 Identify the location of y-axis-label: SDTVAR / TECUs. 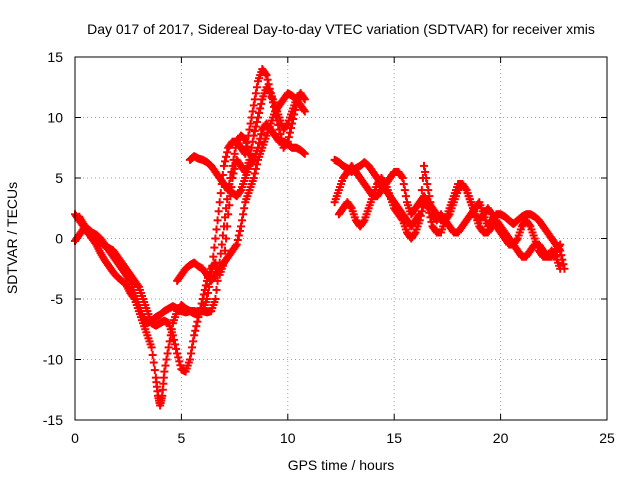
(12, 238).